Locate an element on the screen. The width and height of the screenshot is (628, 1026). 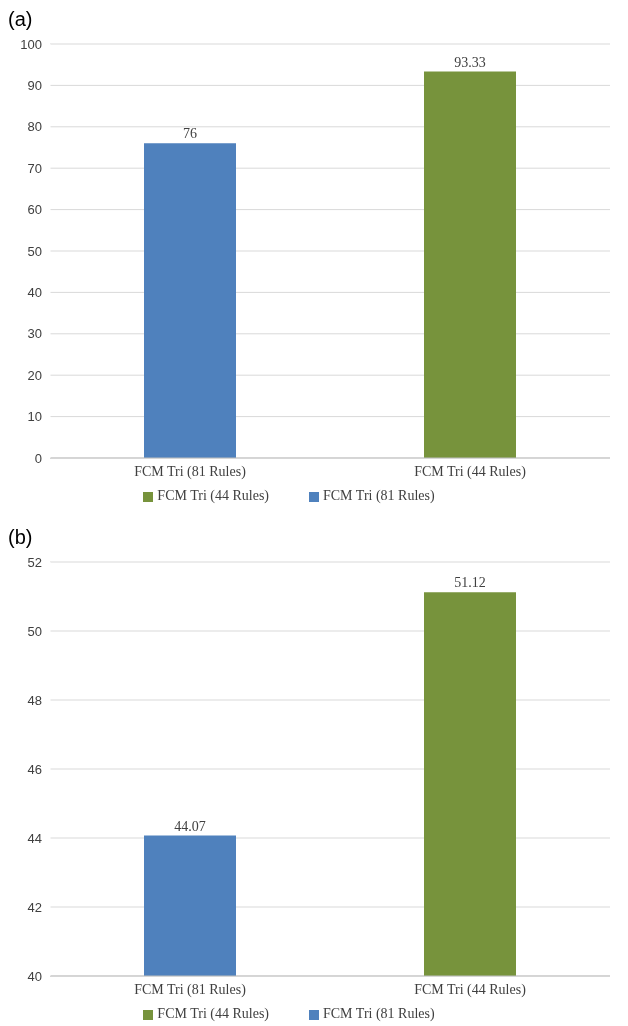
y-tick-label: 30 is located at coordinates (34, 334).